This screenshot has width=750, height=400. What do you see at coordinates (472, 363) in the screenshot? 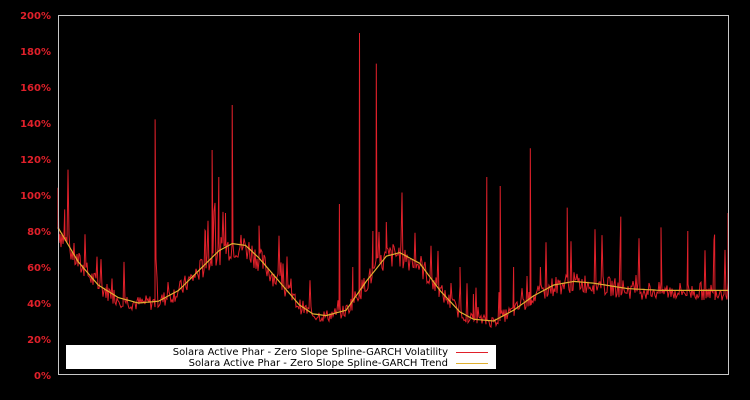
I see `legend-swatch-trend` at bounding box center [472, 363].